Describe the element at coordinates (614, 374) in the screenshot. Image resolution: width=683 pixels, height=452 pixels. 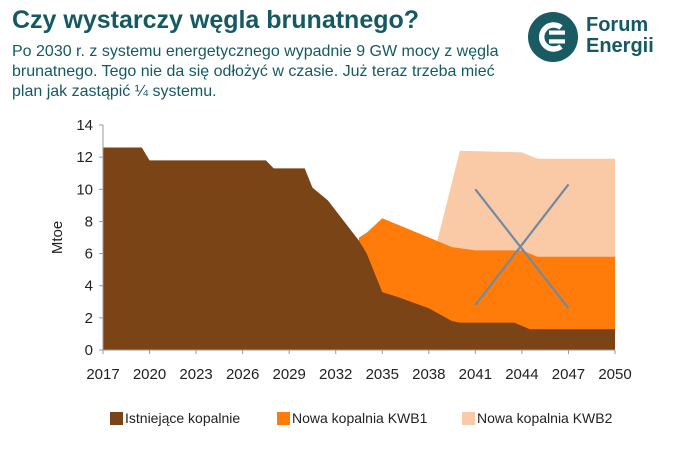
I see `x-tick-label: 2050` at that location.